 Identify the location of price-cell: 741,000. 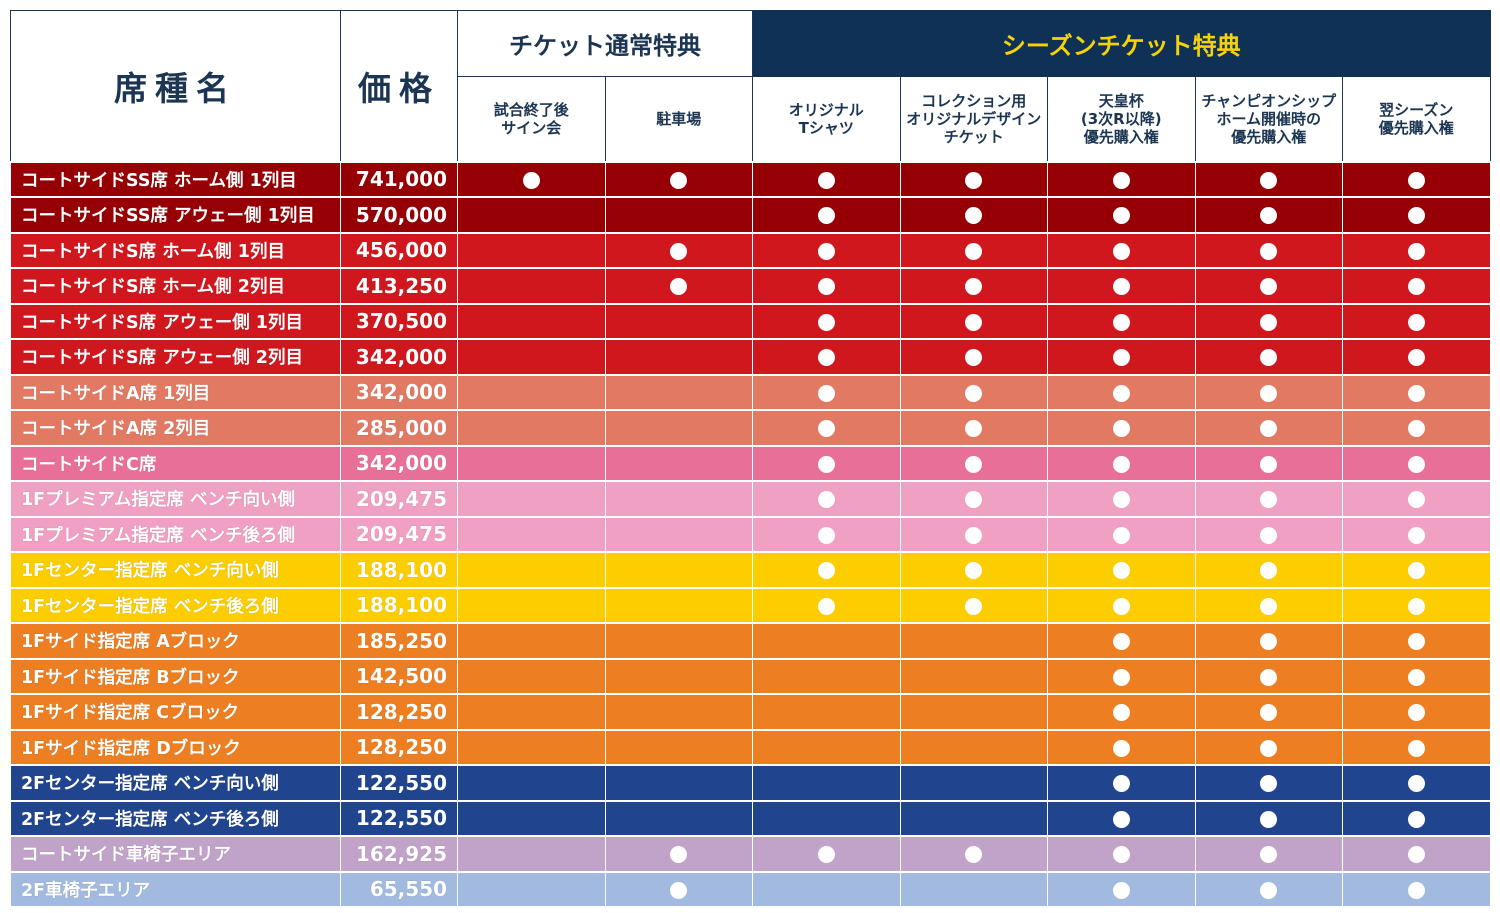
(399, 179).